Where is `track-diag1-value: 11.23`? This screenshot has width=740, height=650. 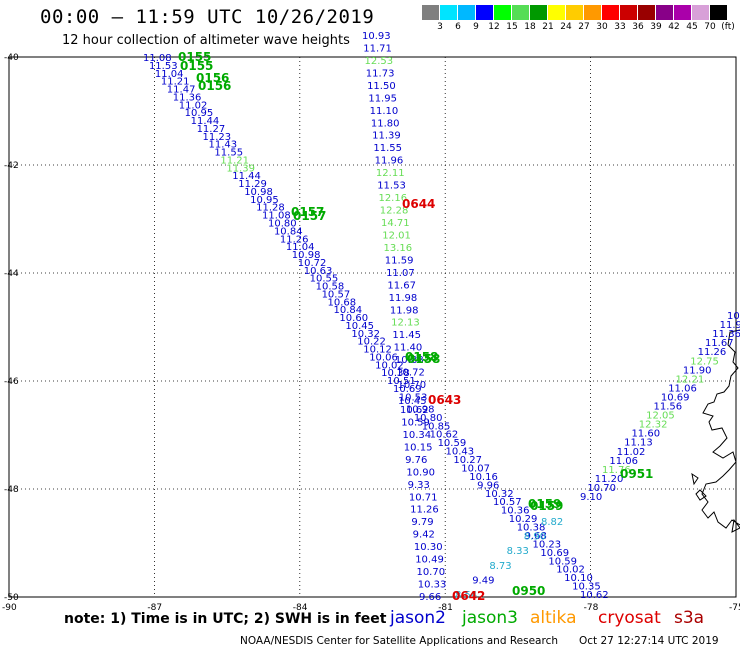
track-diag1-value: 11.23 is located at coordinates (217, 137).